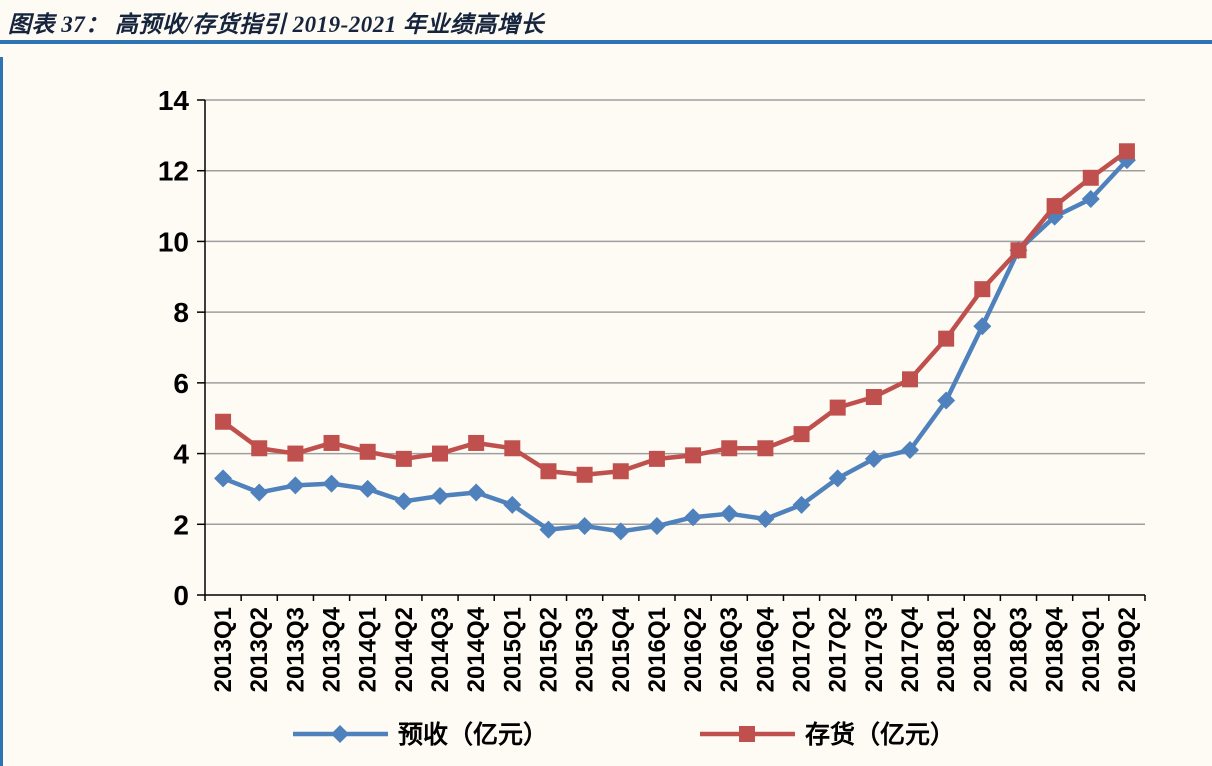 The width and height of the screenshot is (1212, 766). Describe the element at coordinates (368, 649) in the screenshot. I see `svg-text: 2014Q1` at that location.